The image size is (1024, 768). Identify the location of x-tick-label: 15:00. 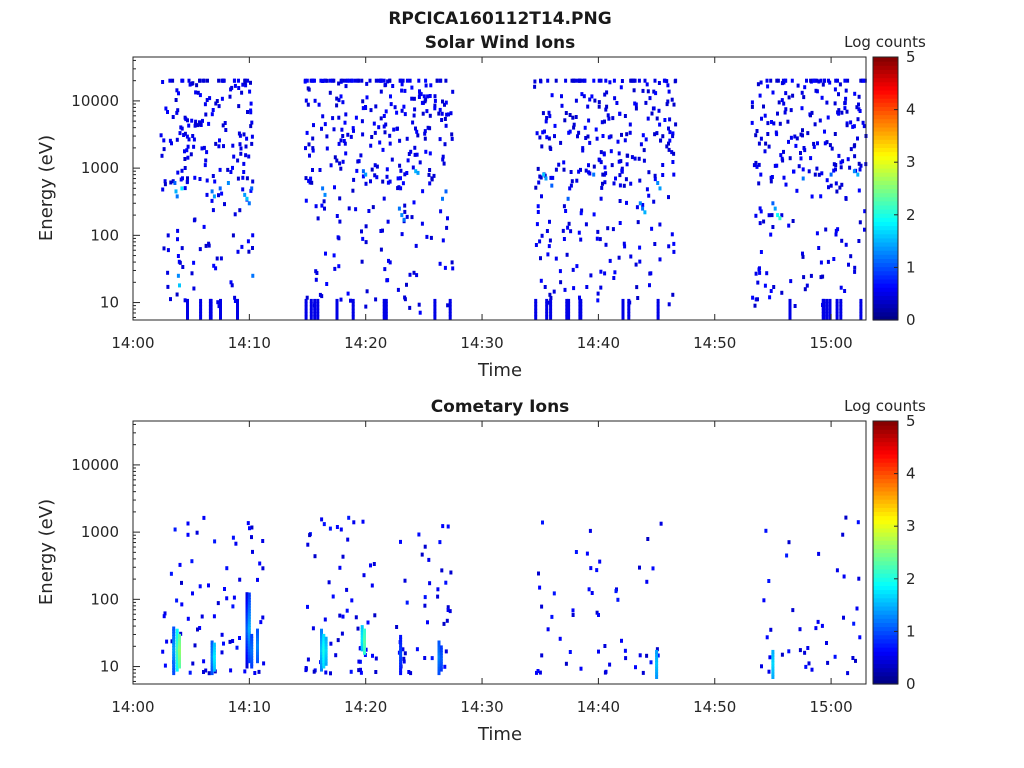
(830, 707).